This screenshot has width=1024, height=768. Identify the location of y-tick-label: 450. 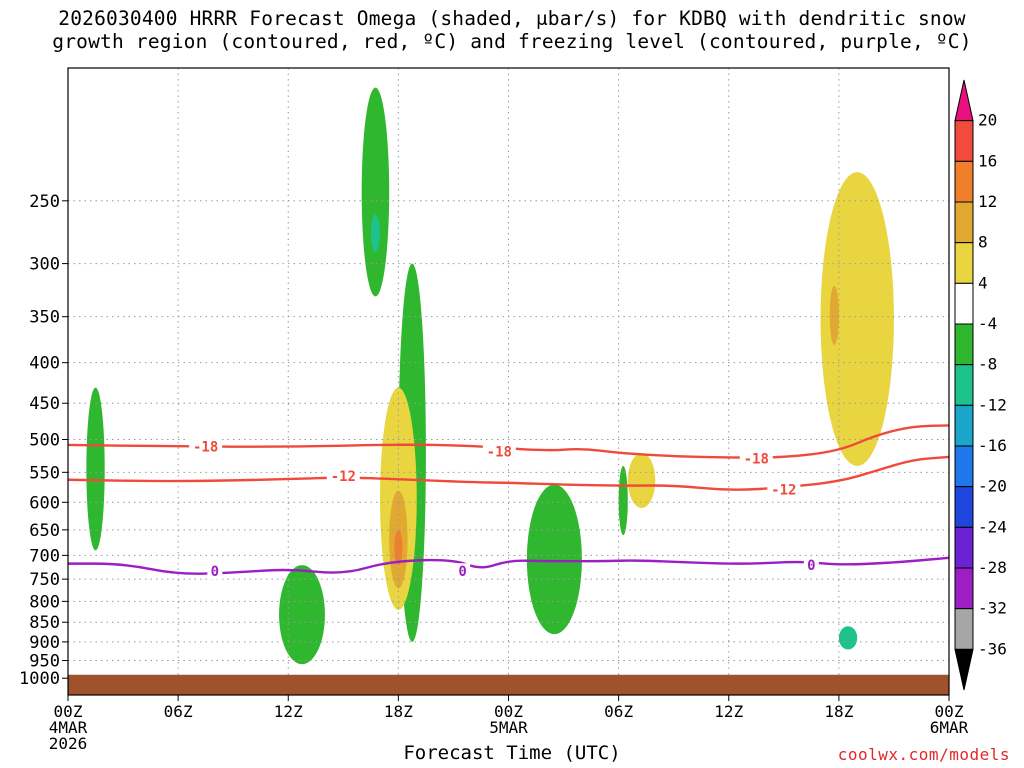
(44, 404).